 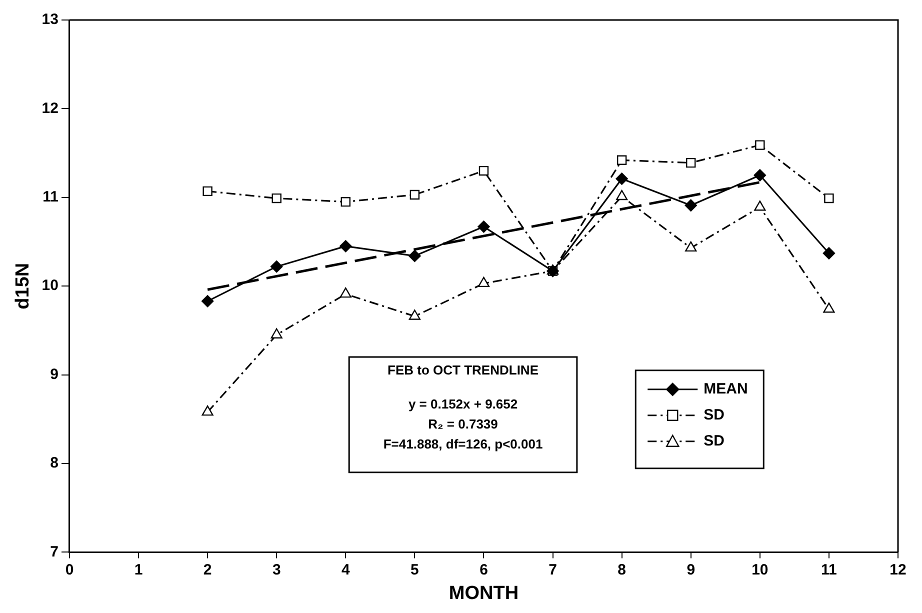 I want to click on annotation: F=41.888, df=126, p<0.001, so click(x=463, y=444).